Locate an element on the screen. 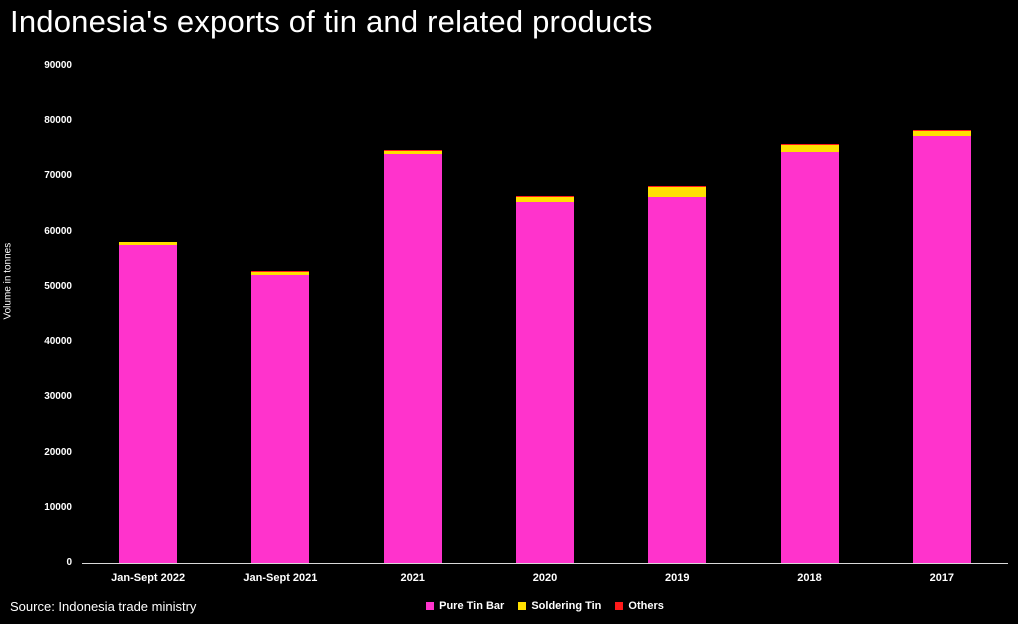 This screenshot has width=1018, height=624. legend: Pure Tin Bar Soldering Tin Others is located at coordinates (545, 606).